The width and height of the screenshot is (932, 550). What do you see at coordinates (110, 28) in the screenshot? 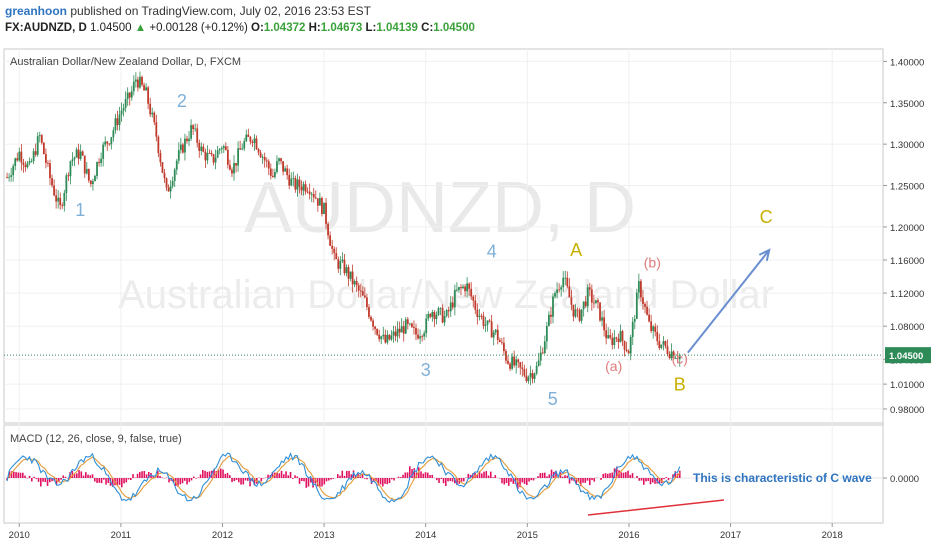
I see `last-price: 1.04500` at bounding box center [110, 28].